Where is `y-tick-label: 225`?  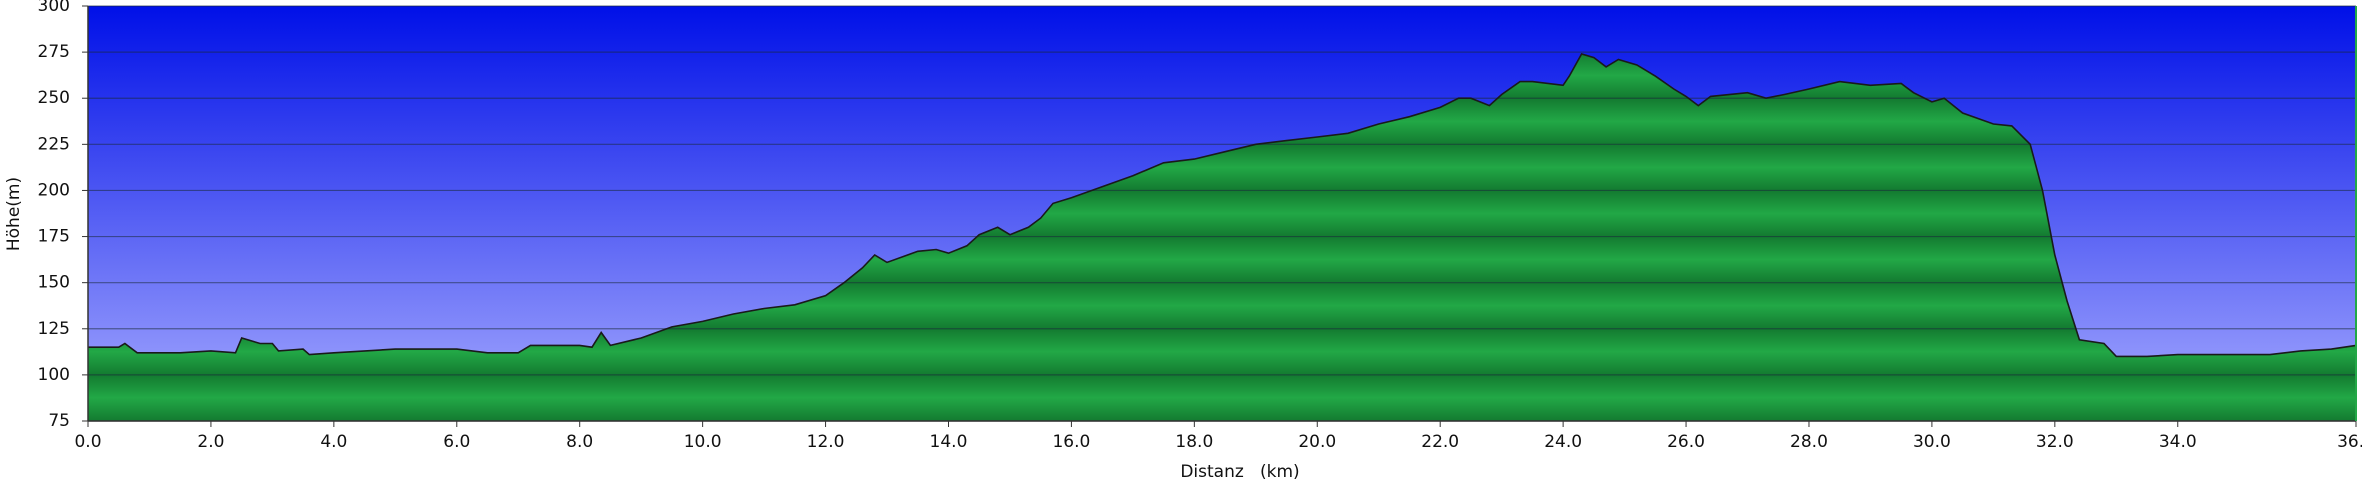 y-tick-label: 225 is located at coordinates (54, 144).